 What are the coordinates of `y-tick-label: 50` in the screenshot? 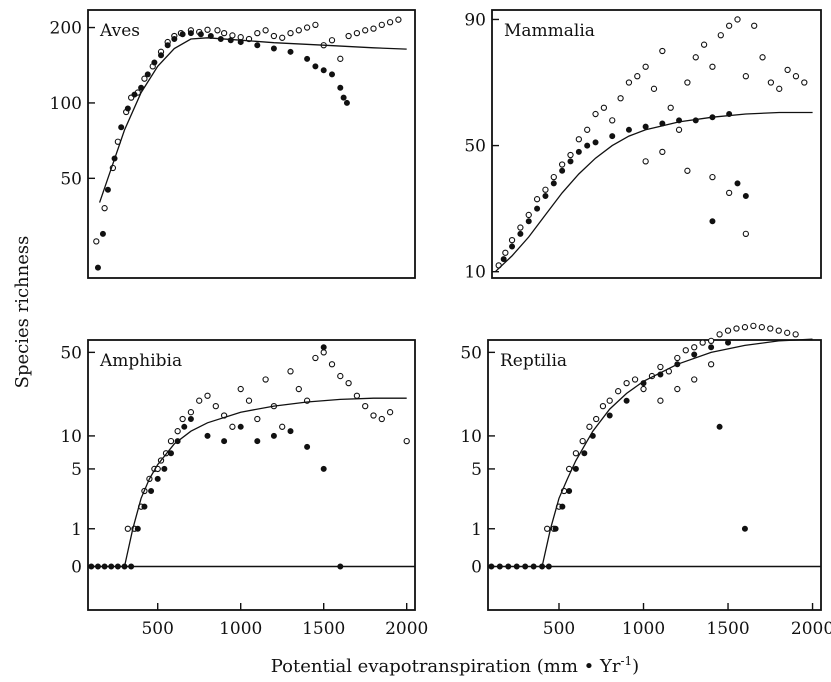 It's located at (475, 147).